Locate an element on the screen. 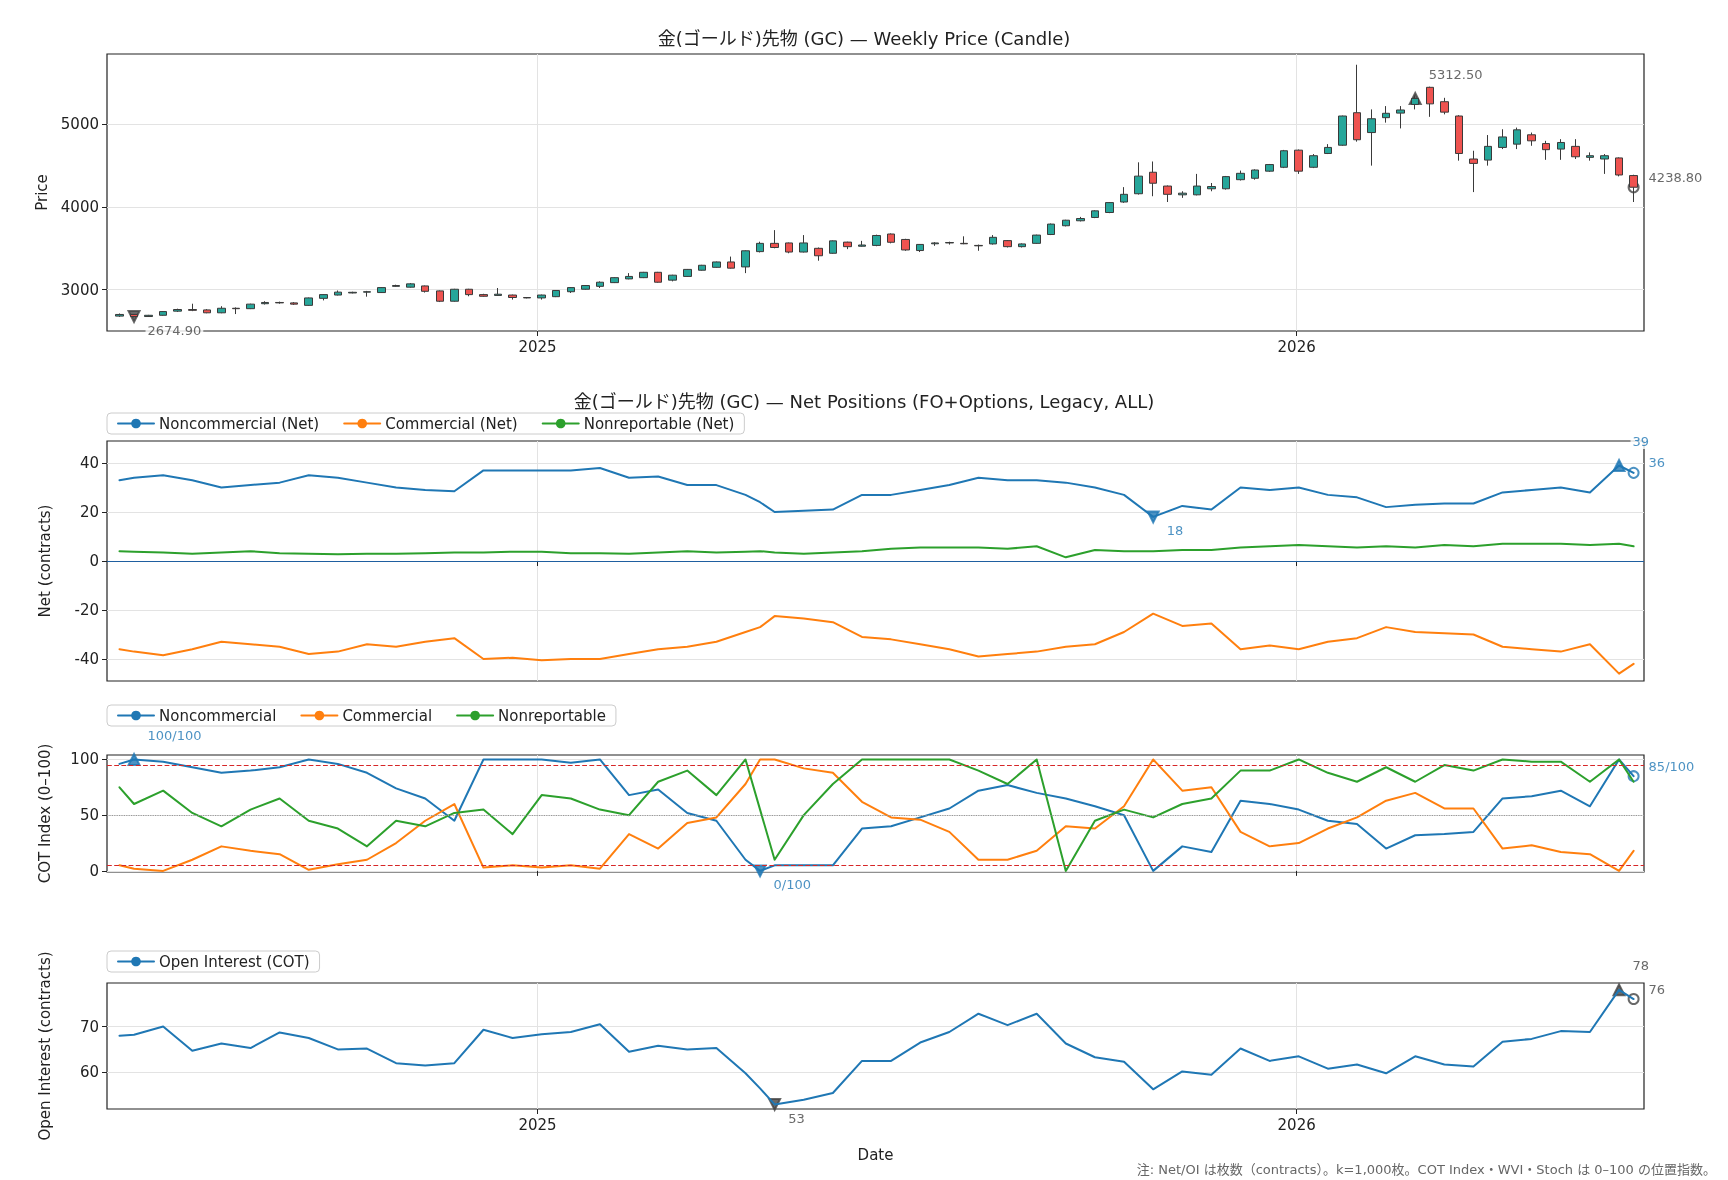 Image resolution: width=1728 pixels, height=1180 pixels. legend-label: Open Interest (COT) is located at coordinates (234, 961).